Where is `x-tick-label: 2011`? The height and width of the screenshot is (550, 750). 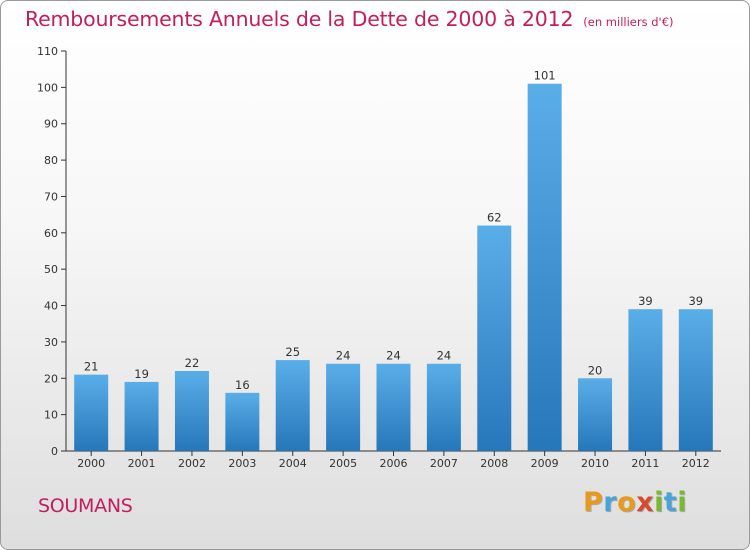 x-tick-label: 2011 is located at coordinates (645, 463).